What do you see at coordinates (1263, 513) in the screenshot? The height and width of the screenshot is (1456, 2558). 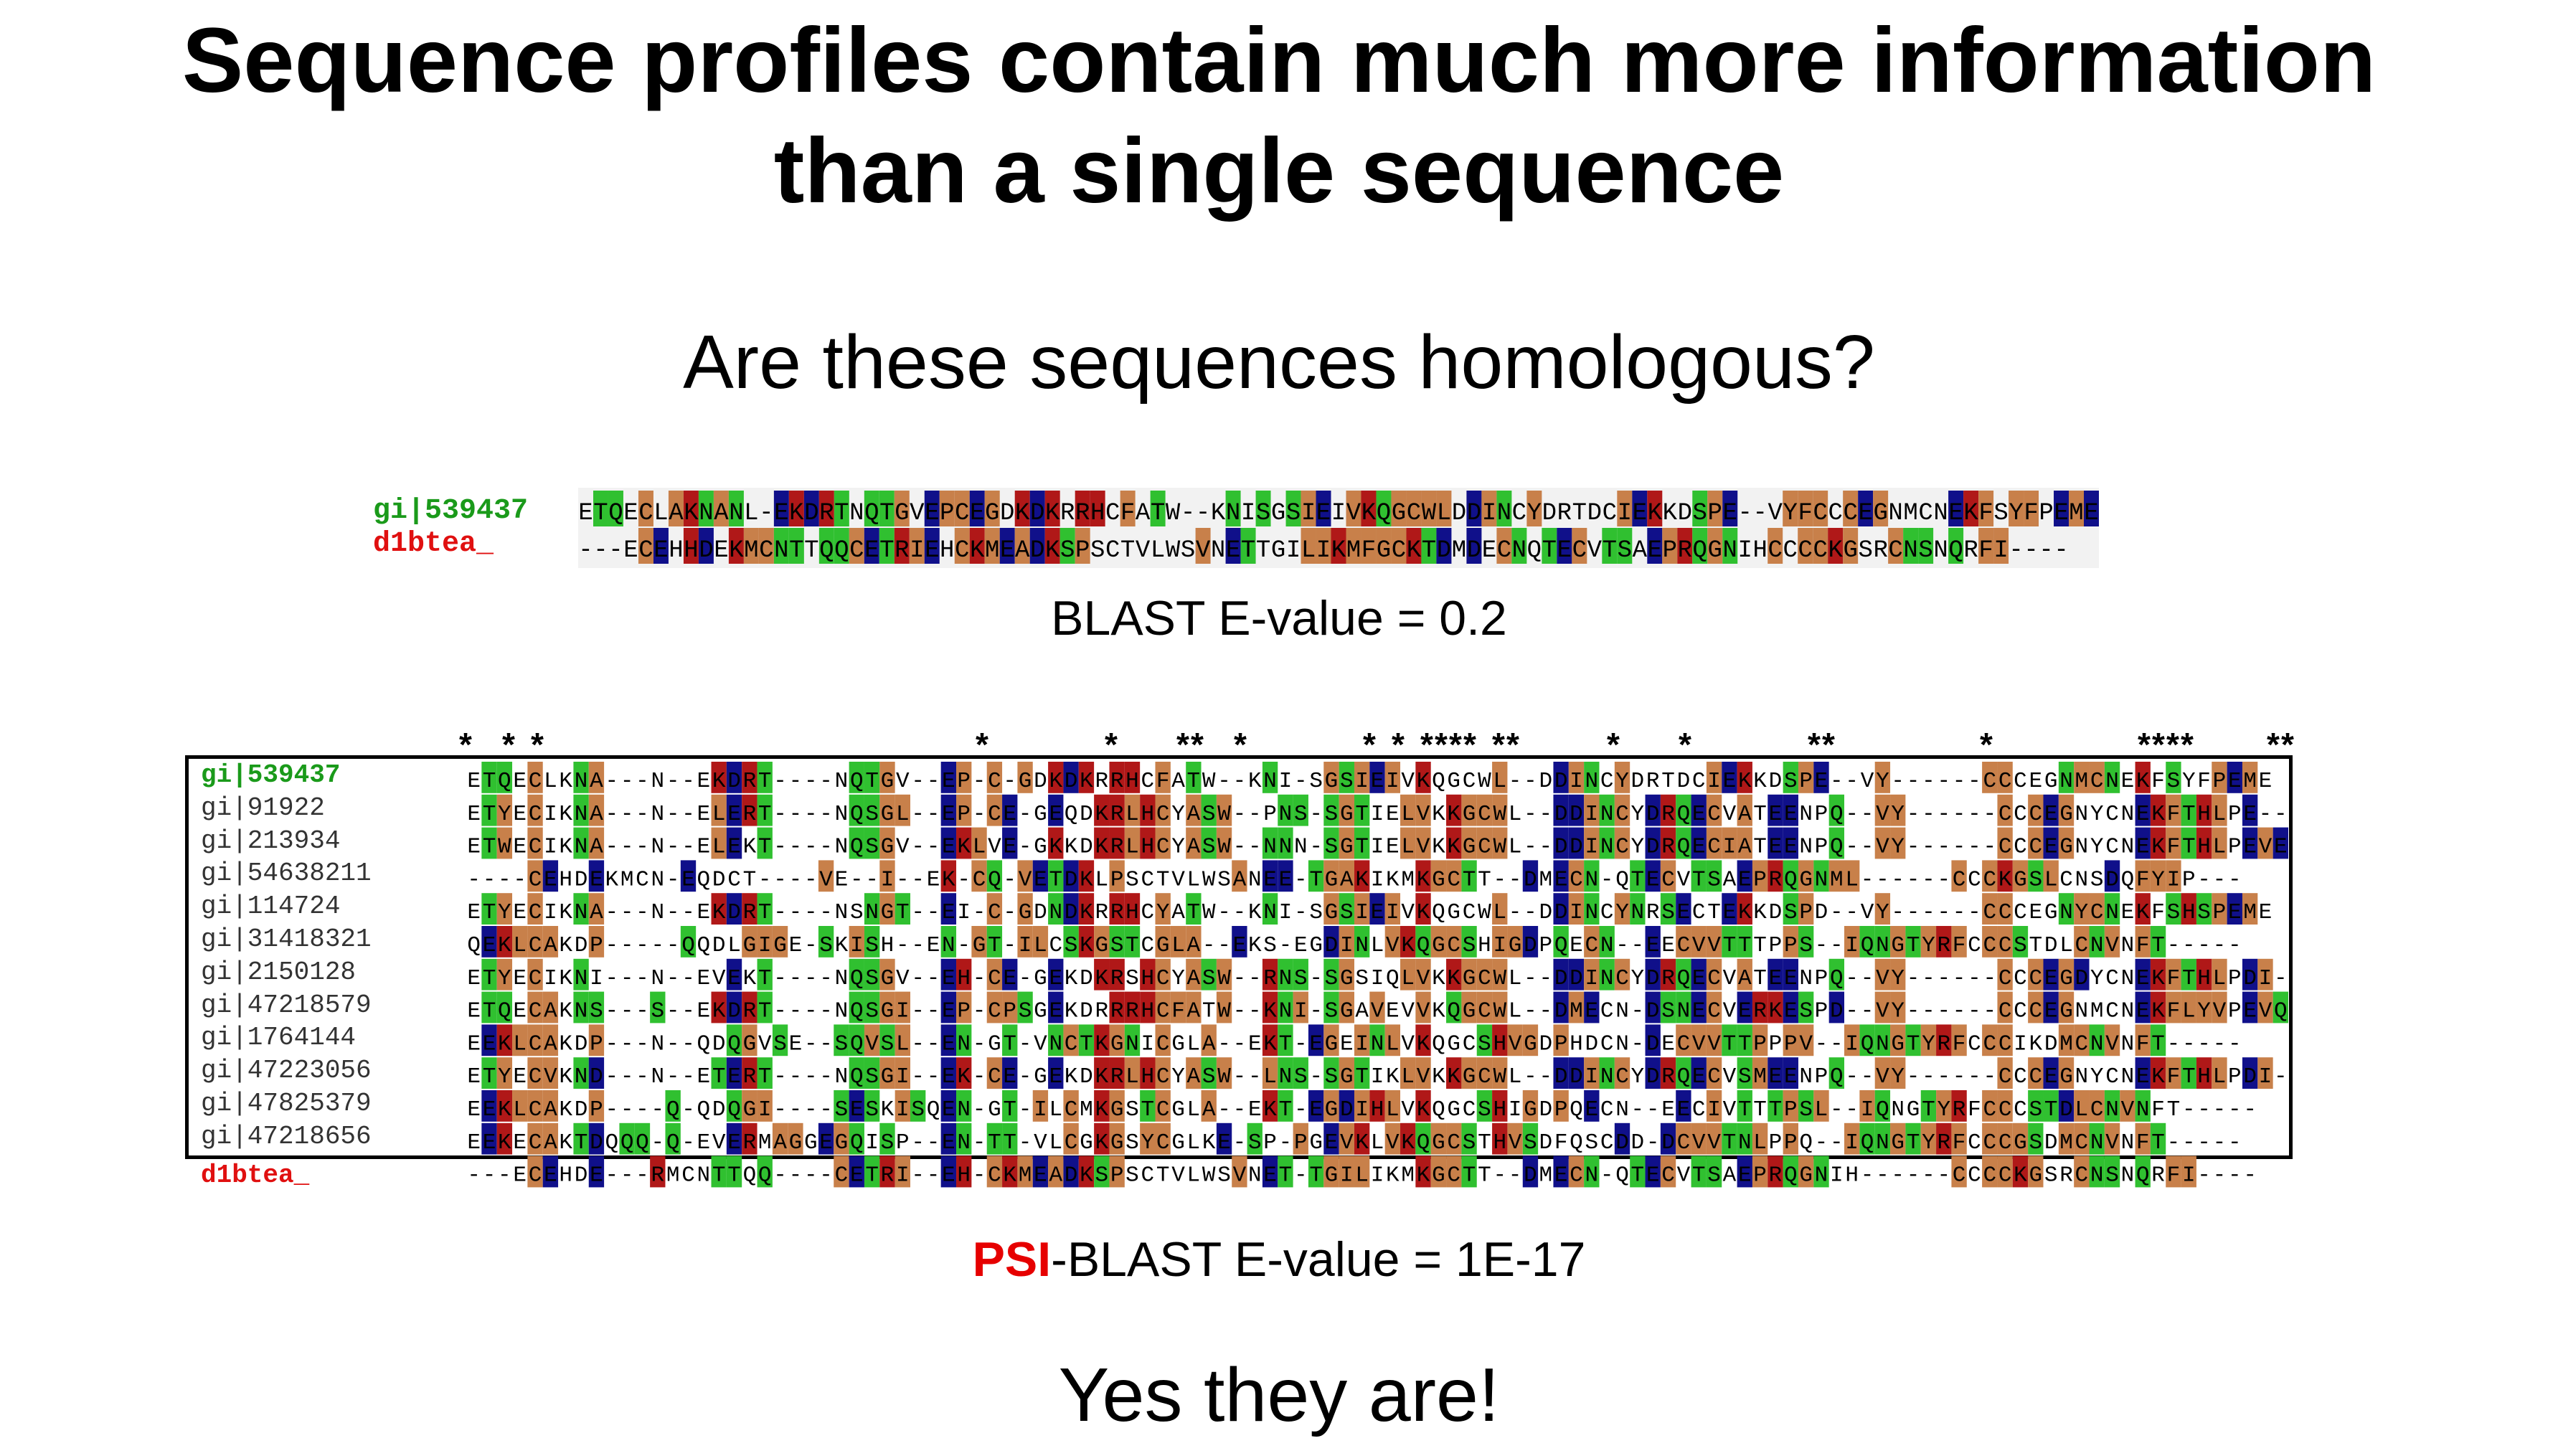 I see `pairwise-query-residue: S` at bounding box center [1263, 513].